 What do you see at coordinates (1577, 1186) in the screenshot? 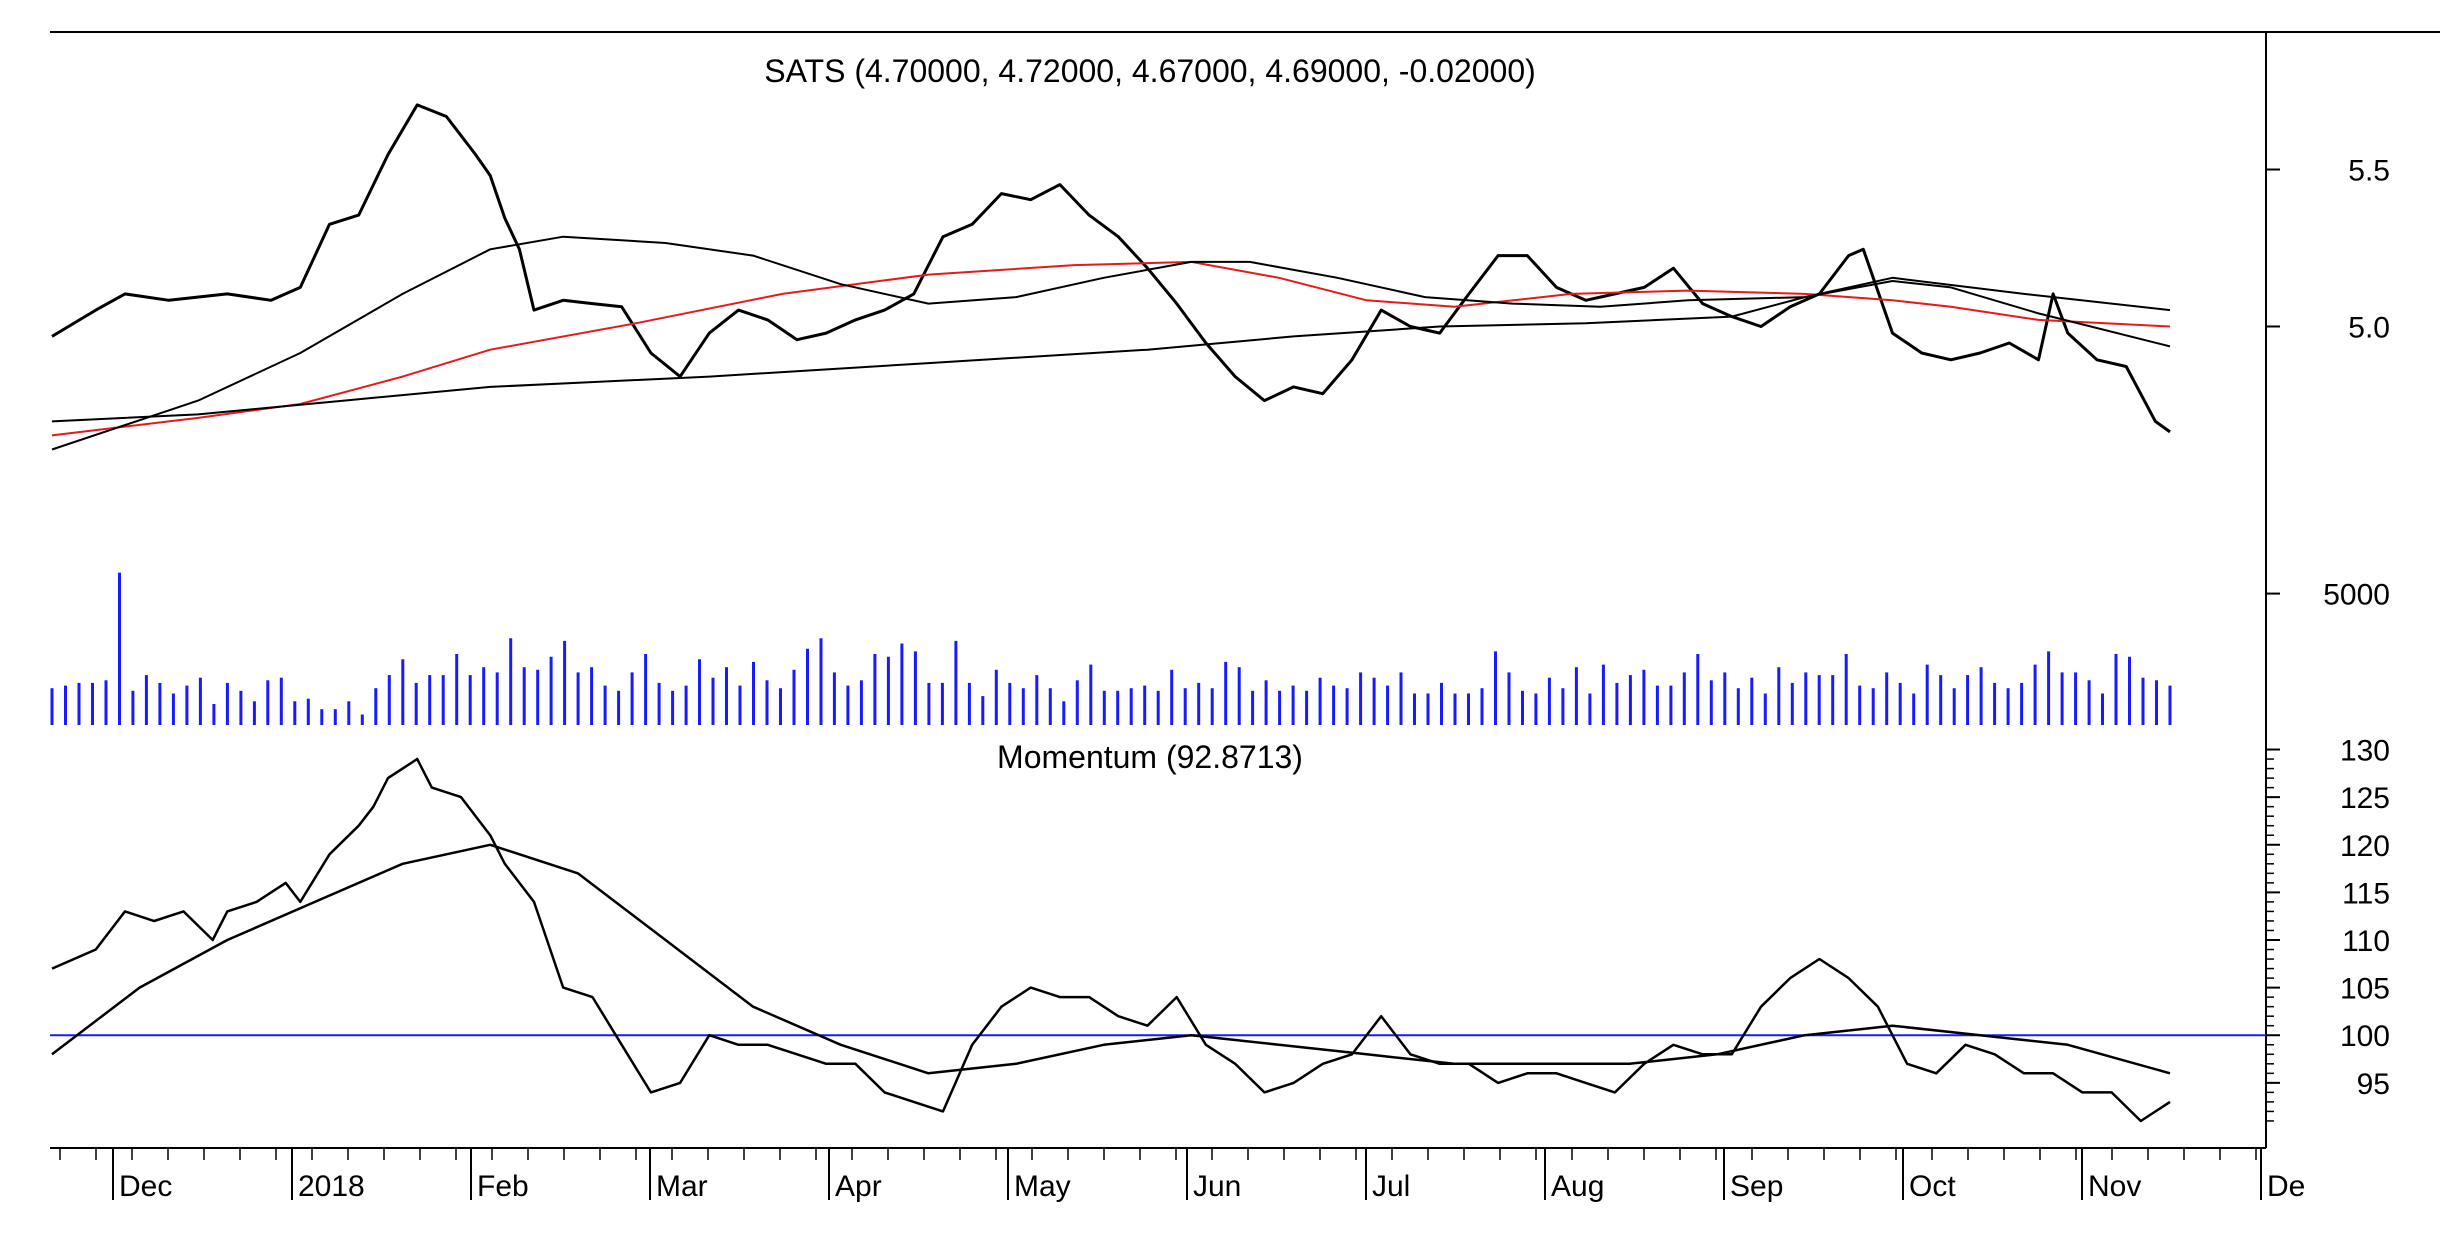
I see `x-tick-label: Aug` at bounding box center [1577, 1186].